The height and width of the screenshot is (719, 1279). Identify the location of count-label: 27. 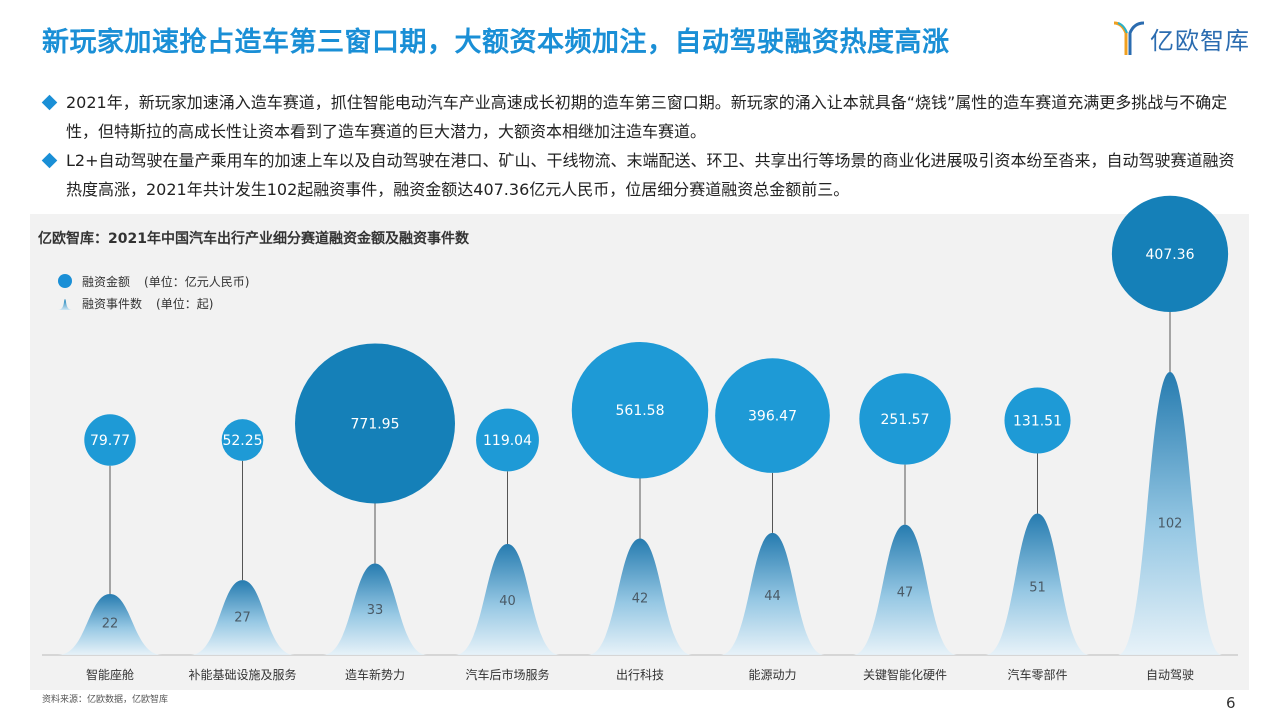
(242, 617).